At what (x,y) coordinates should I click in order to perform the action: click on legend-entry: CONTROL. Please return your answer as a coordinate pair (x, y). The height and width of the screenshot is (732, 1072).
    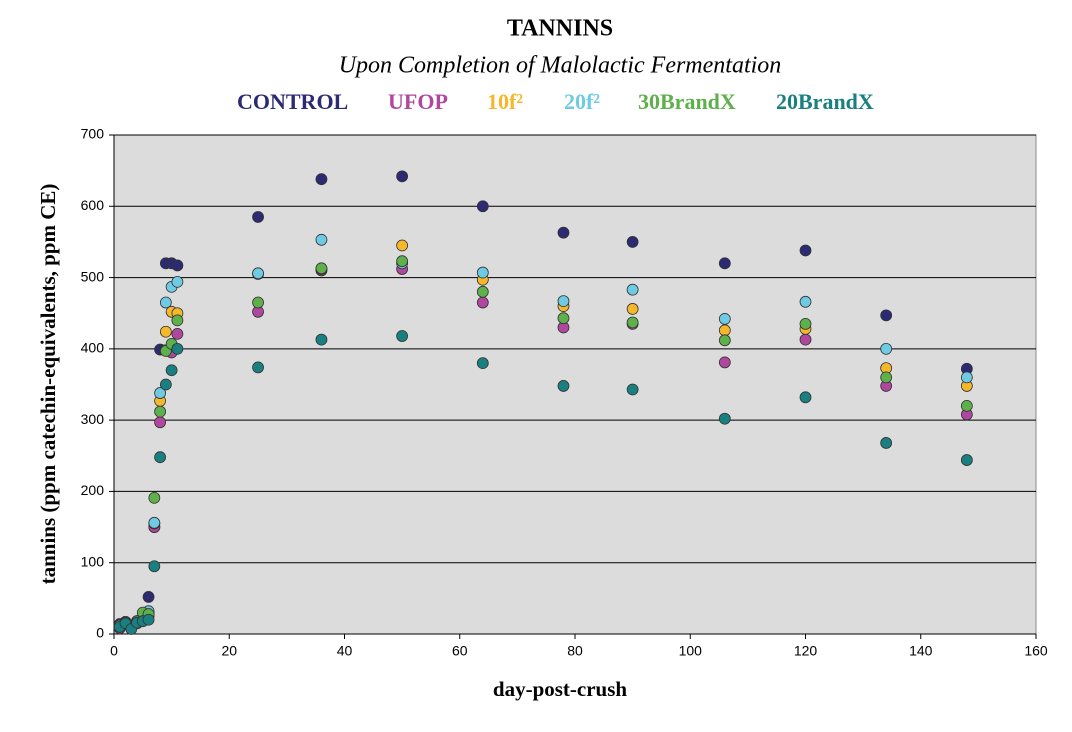
    Looking at the image, I should click on (292, 101).